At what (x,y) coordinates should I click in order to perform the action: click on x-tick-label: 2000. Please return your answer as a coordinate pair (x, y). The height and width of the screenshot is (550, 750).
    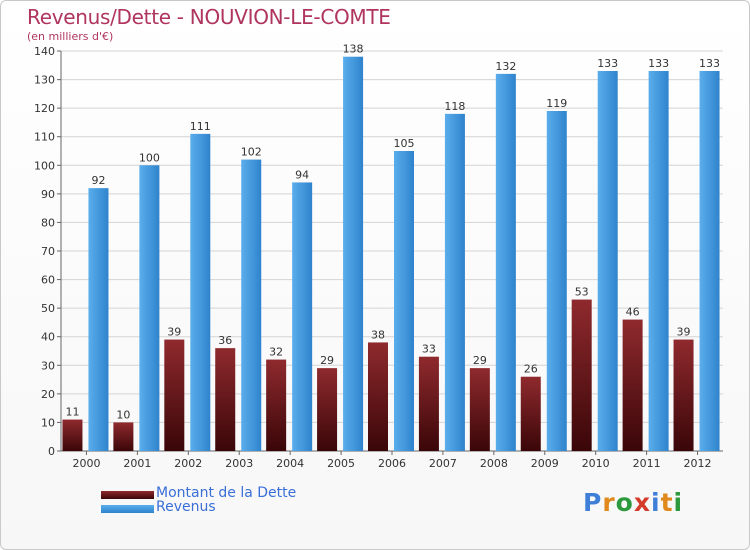
    Looking at the image, I should click on (86, 463).